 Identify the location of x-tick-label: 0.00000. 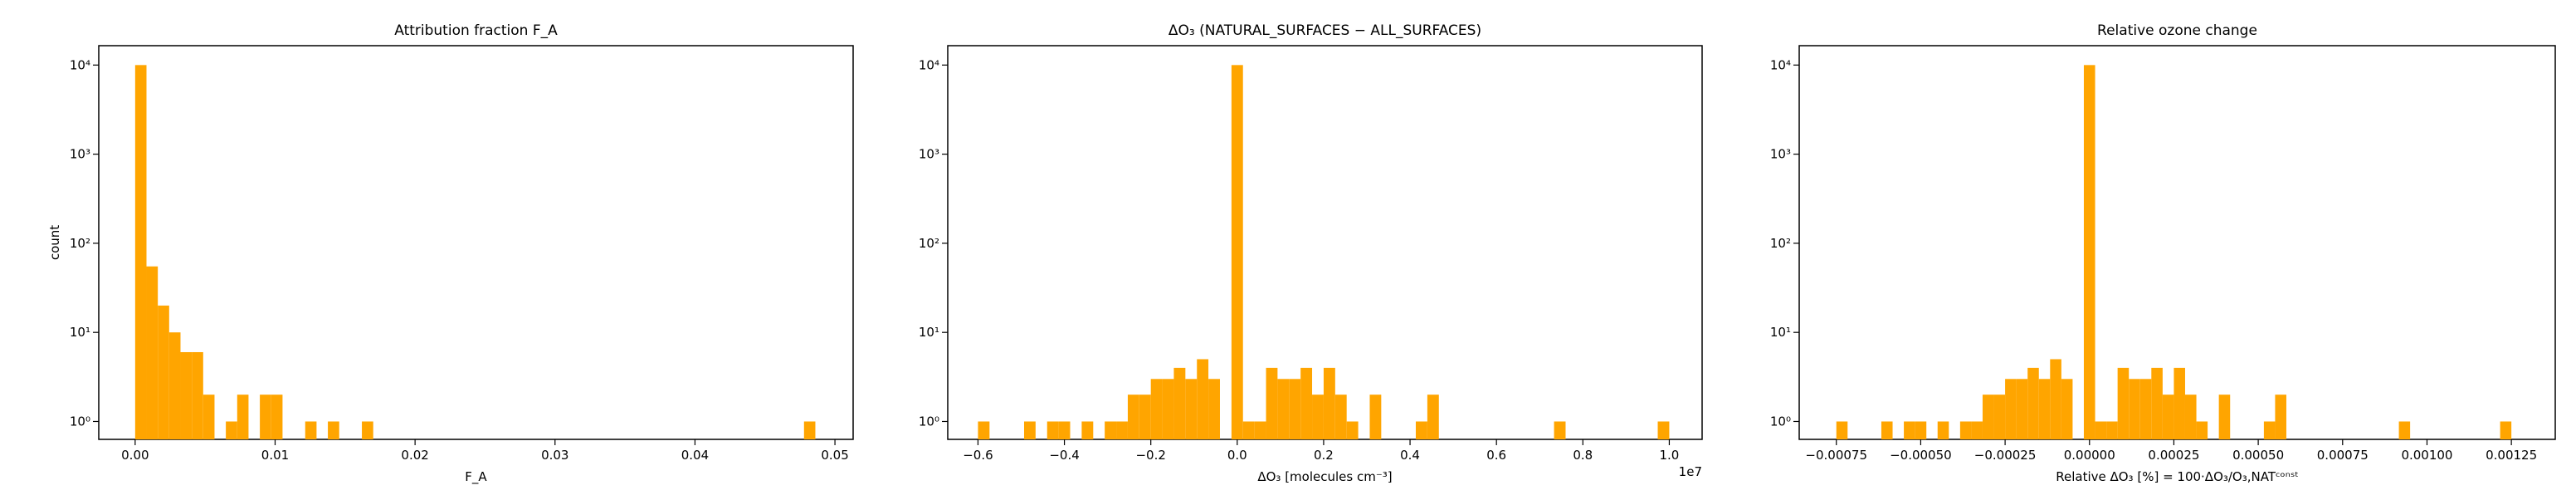
(2090, 455).